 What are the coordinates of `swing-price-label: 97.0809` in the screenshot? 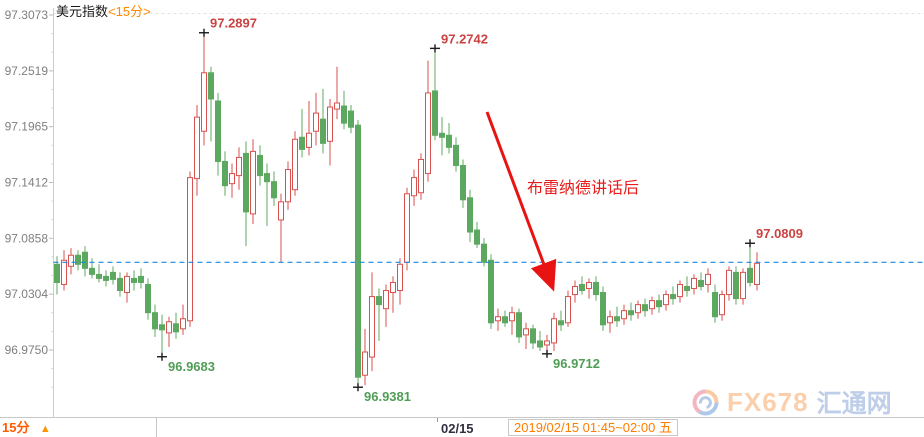 It's located at (779, 233).